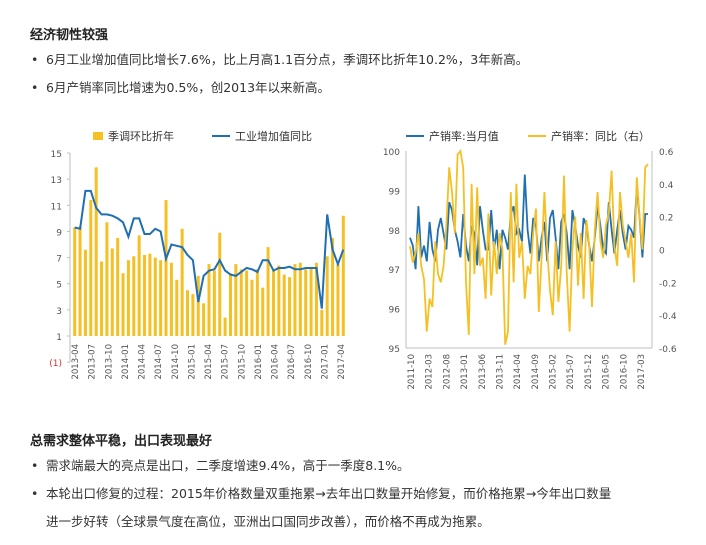  I want to click on y-tick-label: 3, so click(59, 312).